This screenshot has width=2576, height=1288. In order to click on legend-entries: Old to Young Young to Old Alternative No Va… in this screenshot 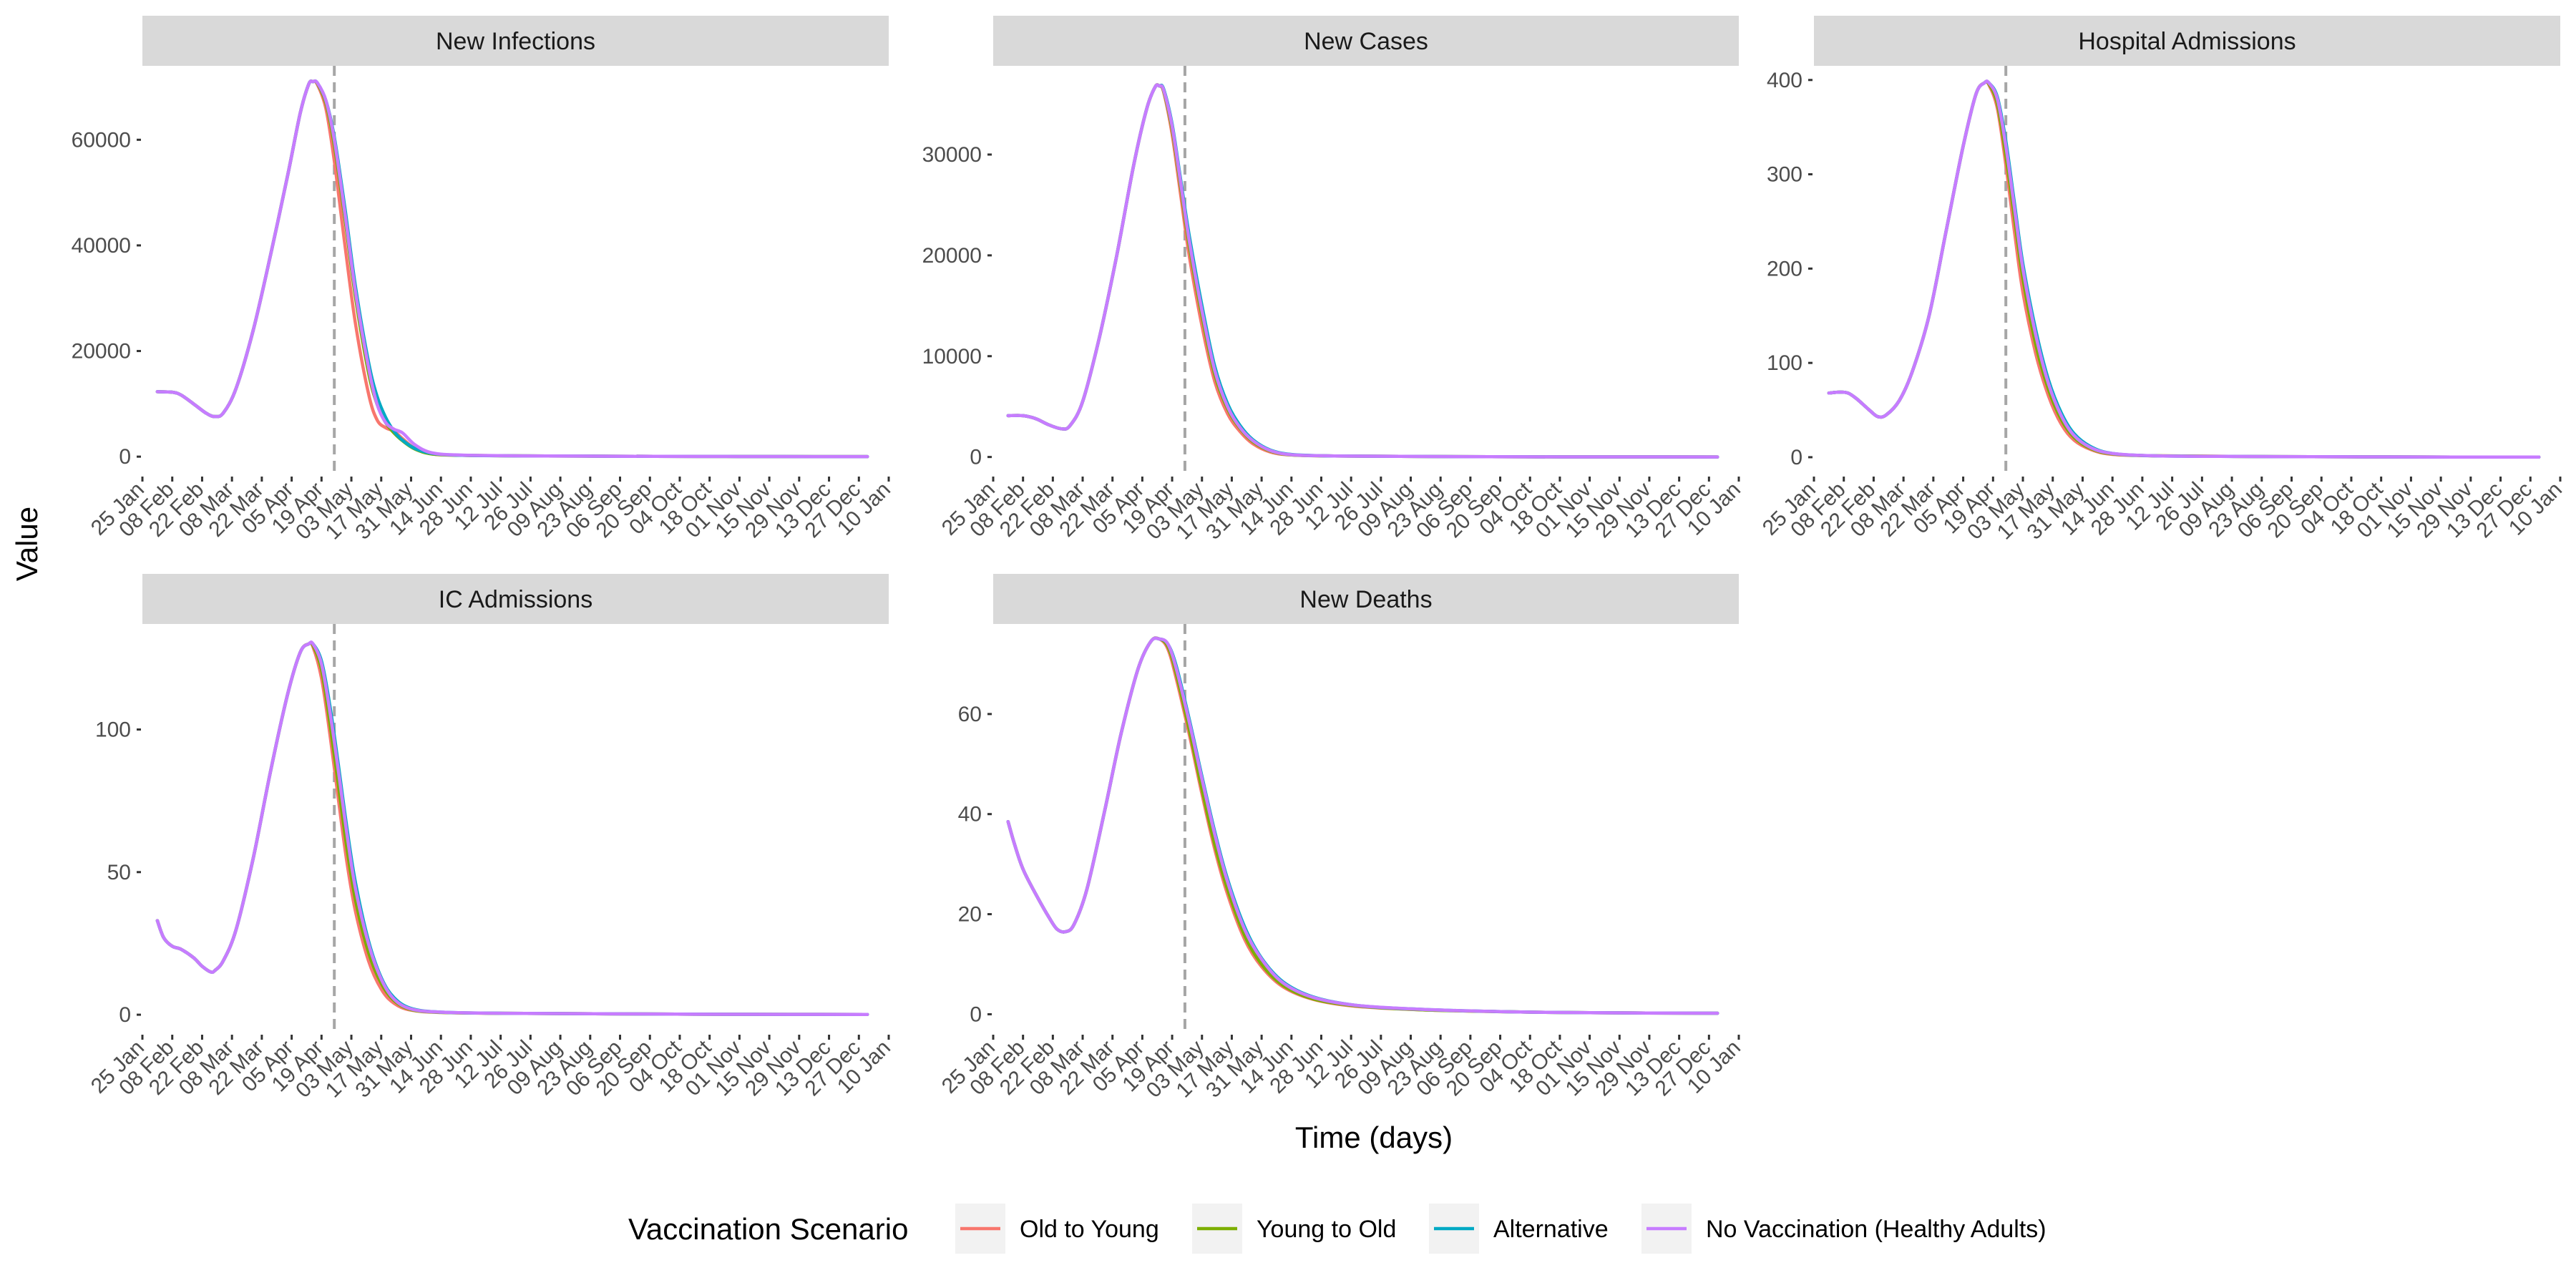, I will do `click(1500, 1229)`.